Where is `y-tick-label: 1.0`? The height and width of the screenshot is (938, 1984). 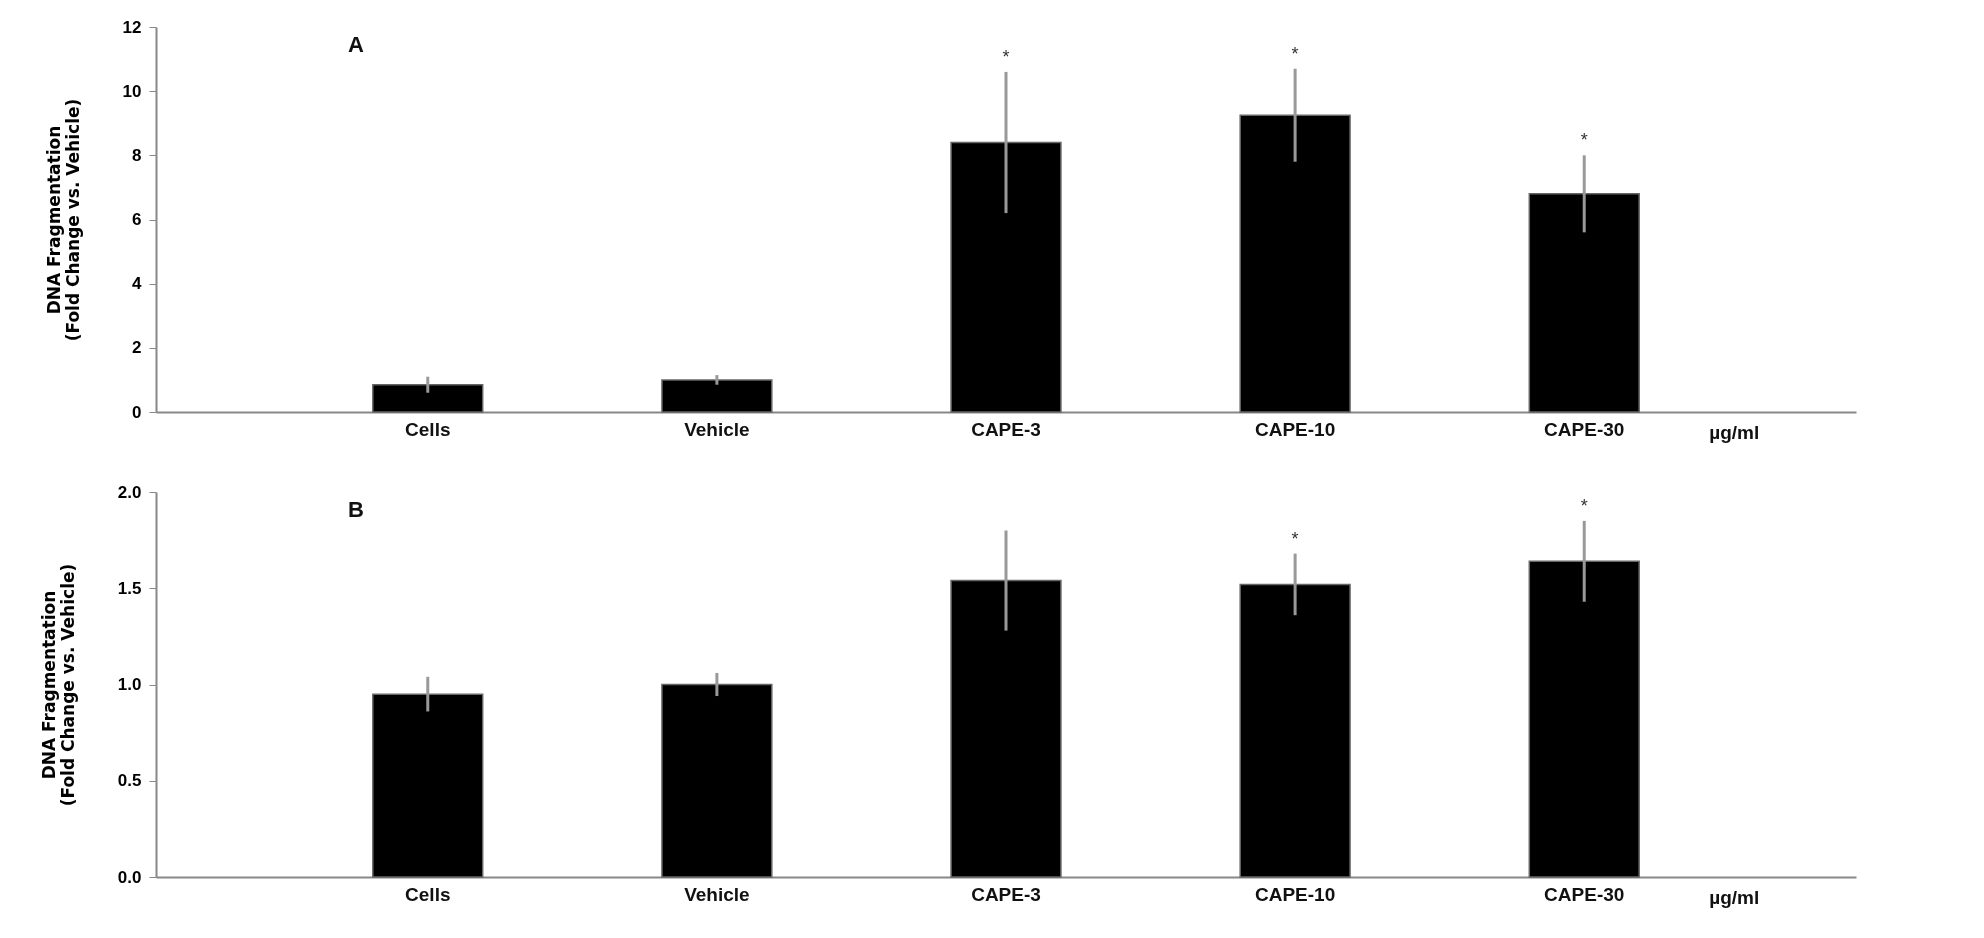
y-tick-label: 1.0 is located at coordinates (129, 684).